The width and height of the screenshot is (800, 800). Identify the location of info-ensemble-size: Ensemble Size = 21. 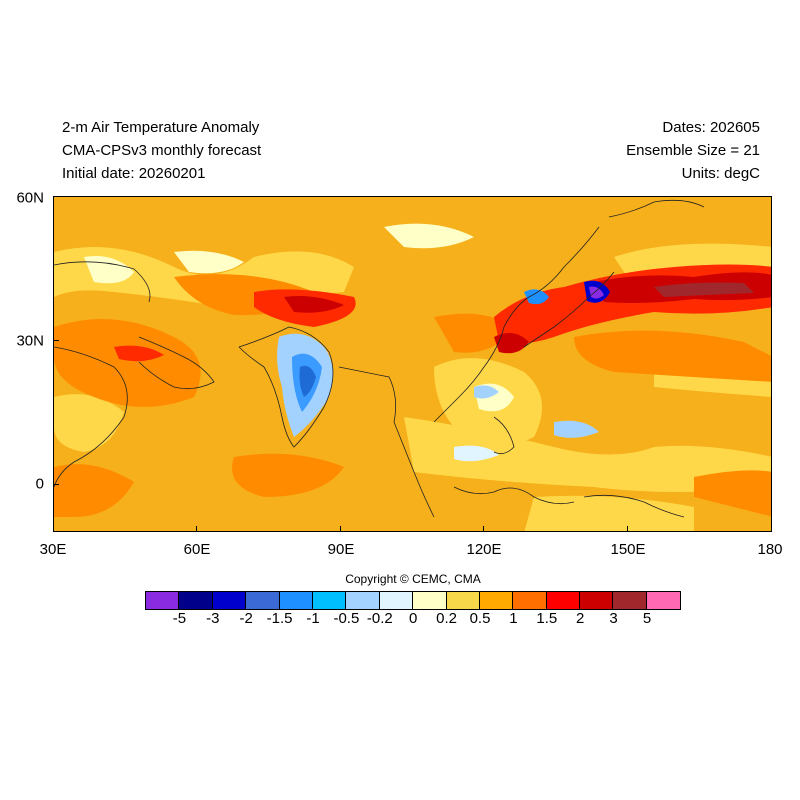
(693, 150).